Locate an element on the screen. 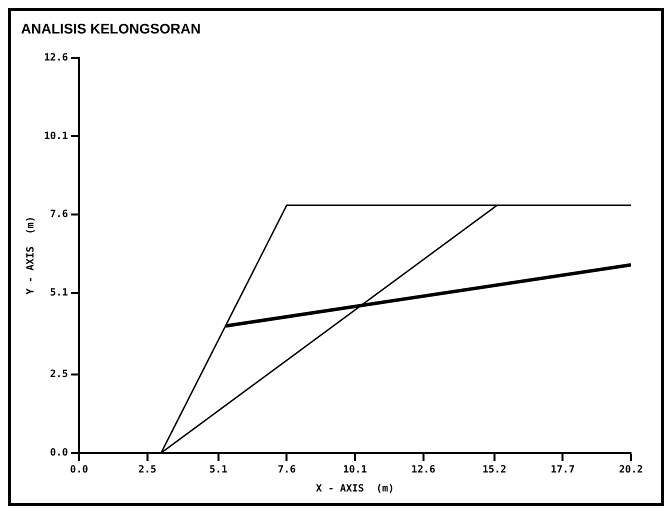 The width and height of the screenshot is (672, 514). y-axis-title: Y - AXIS (m) is located at coordinates (31, 255).